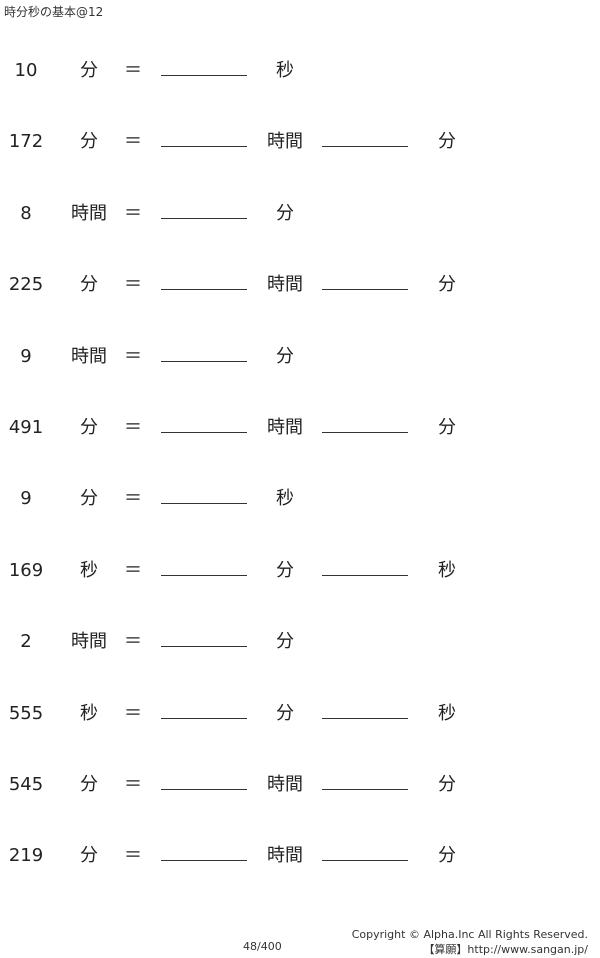  What do you see at coordinates (26, 285) in the screenshot?
I see `problem-number: 225` at bounding box center [26, 285].